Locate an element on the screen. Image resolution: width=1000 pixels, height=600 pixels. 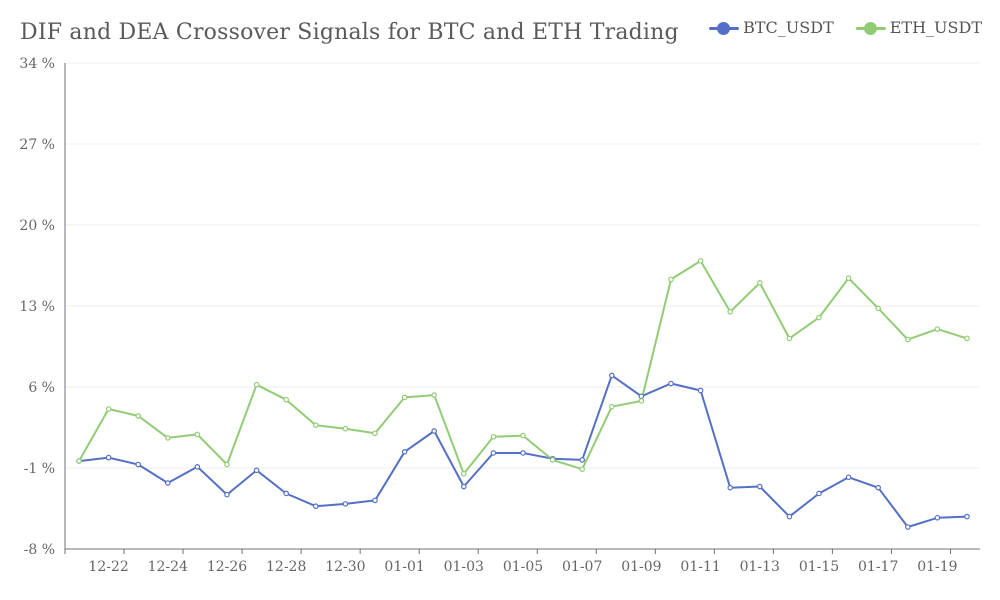
x-tick-label: 01-07 is located at coordinates (582, 567).